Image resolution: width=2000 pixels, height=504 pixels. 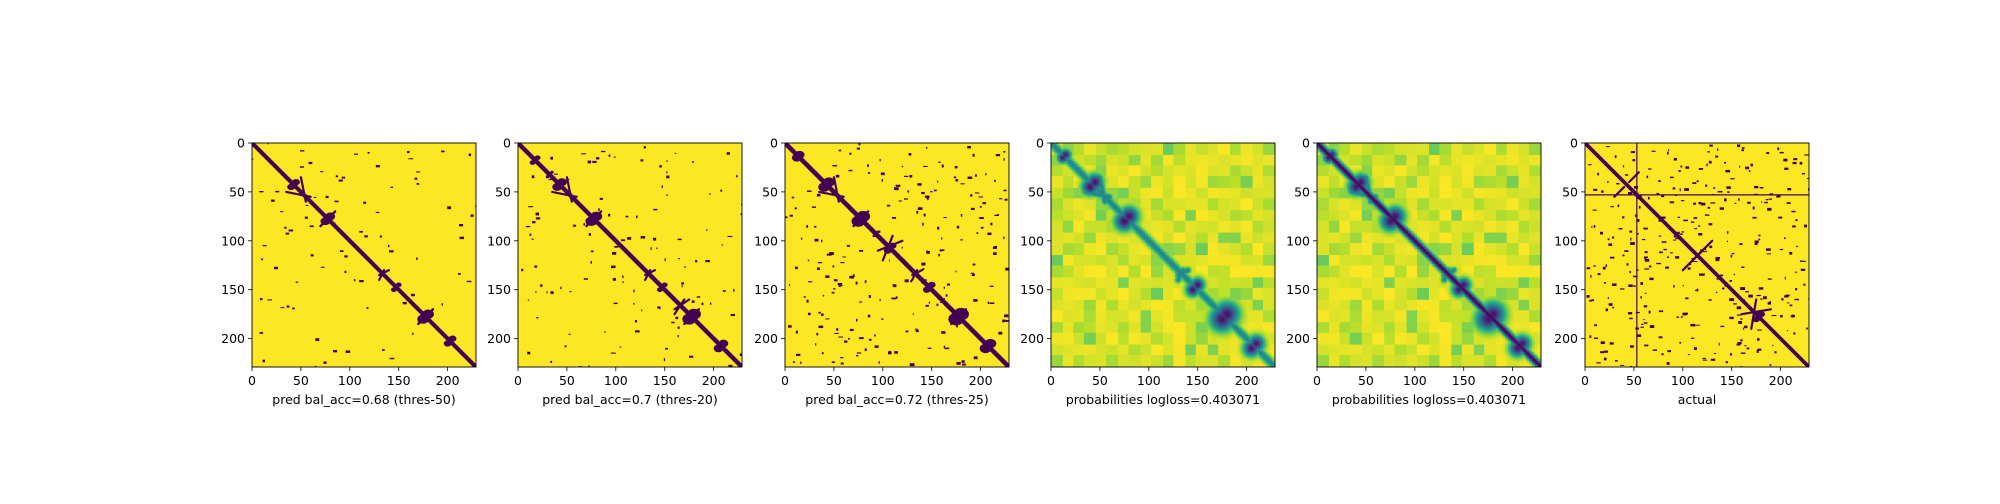 I want to click on x-axis-label: pred bal_acc=0.68 (thres-50), so click(x=363, y=399).